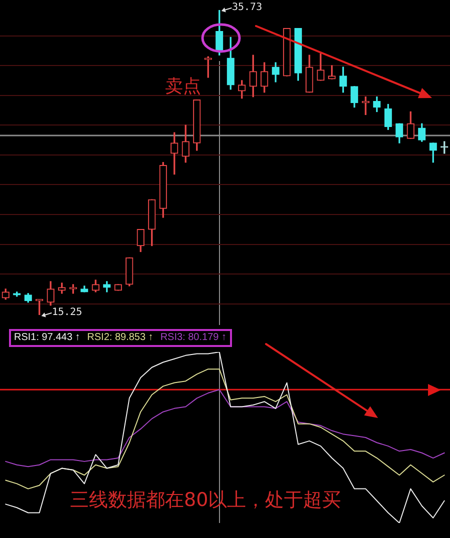 Image resolution: width=450 pixels, height=538 pixels. I want to click on annotation: 35.73, so click(247, 7).